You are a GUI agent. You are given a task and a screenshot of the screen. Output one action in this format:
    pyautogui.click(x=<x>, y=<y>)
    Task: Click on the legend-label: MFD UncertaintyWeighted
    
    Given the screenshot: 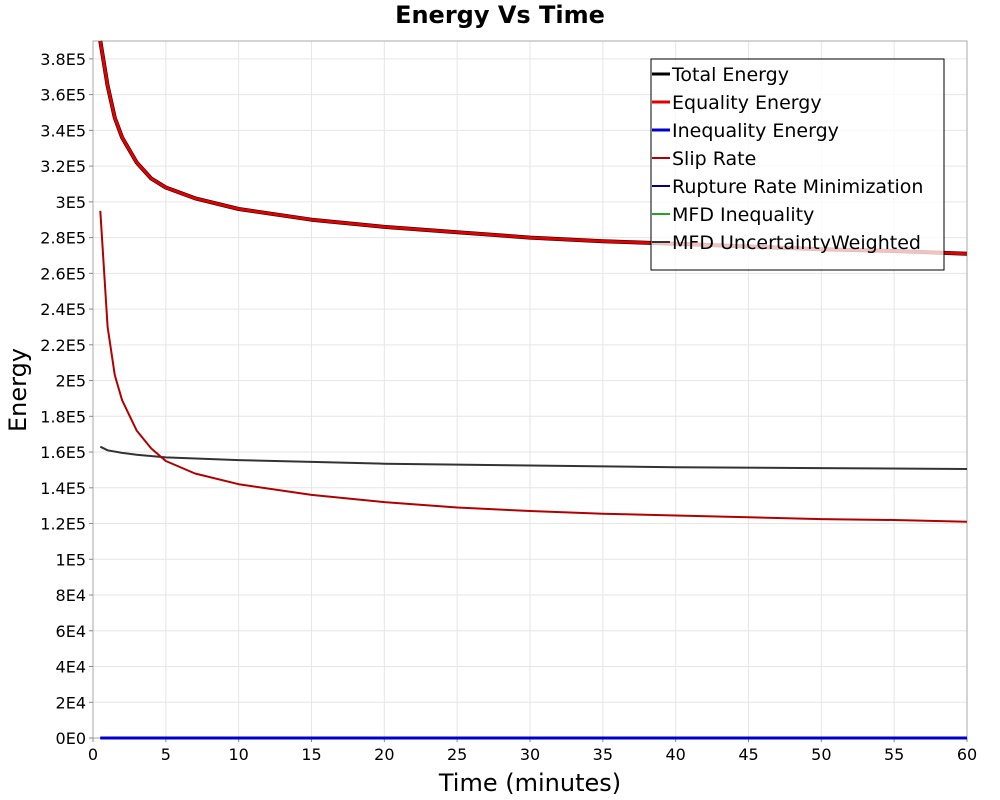 What is the action you would take?
    pyautogui.click(x=796, y=243)
    